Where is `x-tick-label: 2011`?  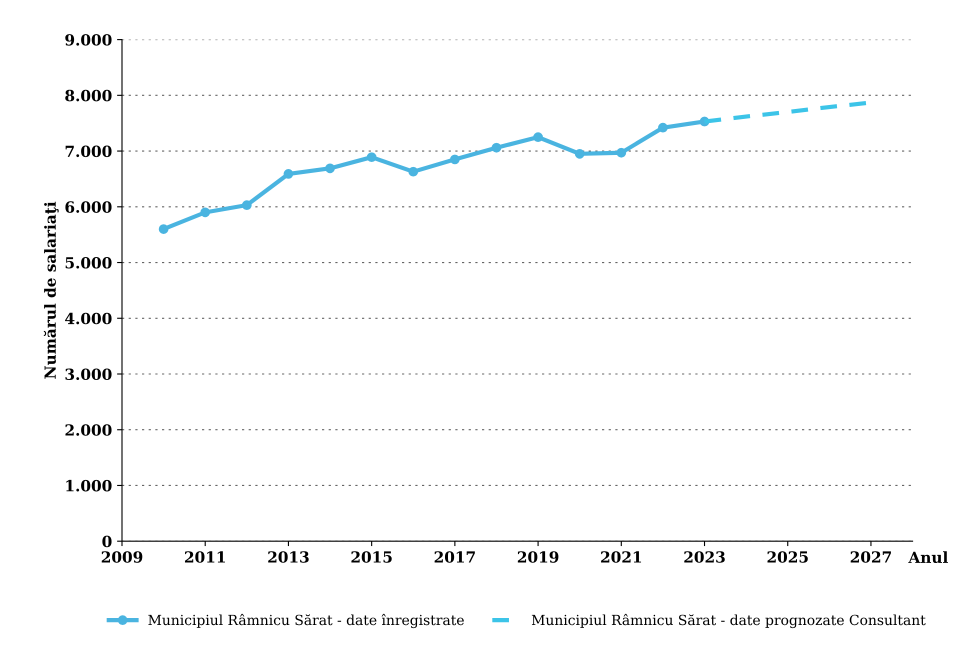
x-tick-label: 2011 is located at coordinates (204, 557).